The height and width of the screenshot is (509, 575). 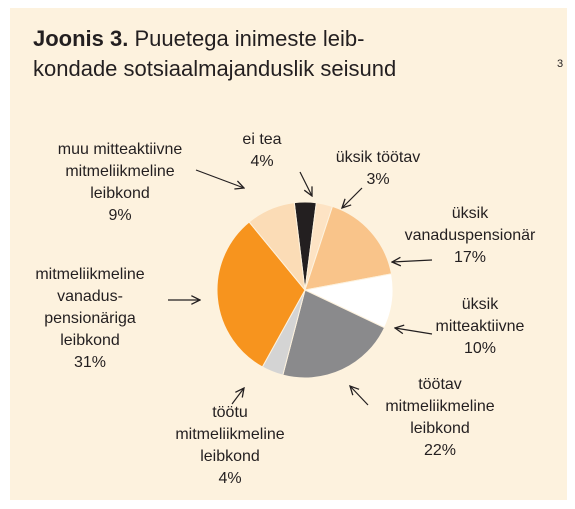 What do you see at coordinates (90, 318) in the screenshot?
I see `slice-label: pensionäriga` at bounding box center [90, 318].